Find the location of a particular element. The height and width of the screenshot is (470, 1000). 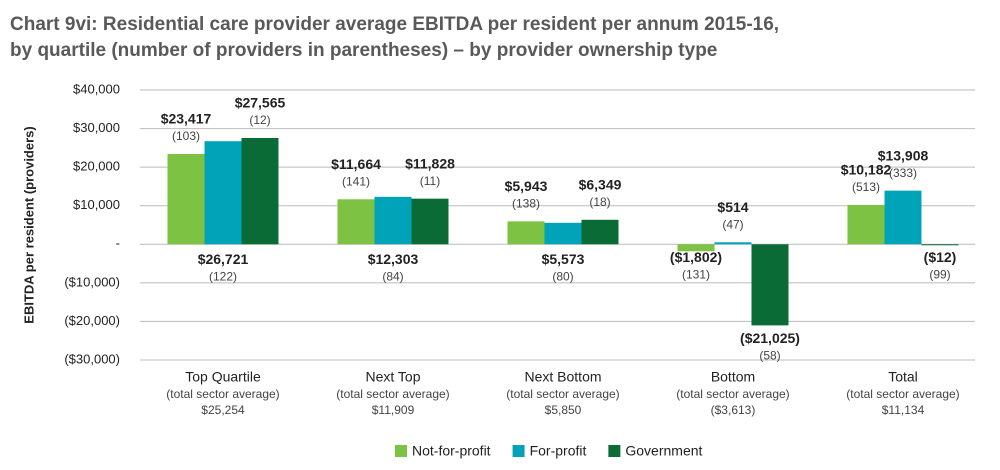

y-tick-label: $30,000 is located at coordinates (96, 127).